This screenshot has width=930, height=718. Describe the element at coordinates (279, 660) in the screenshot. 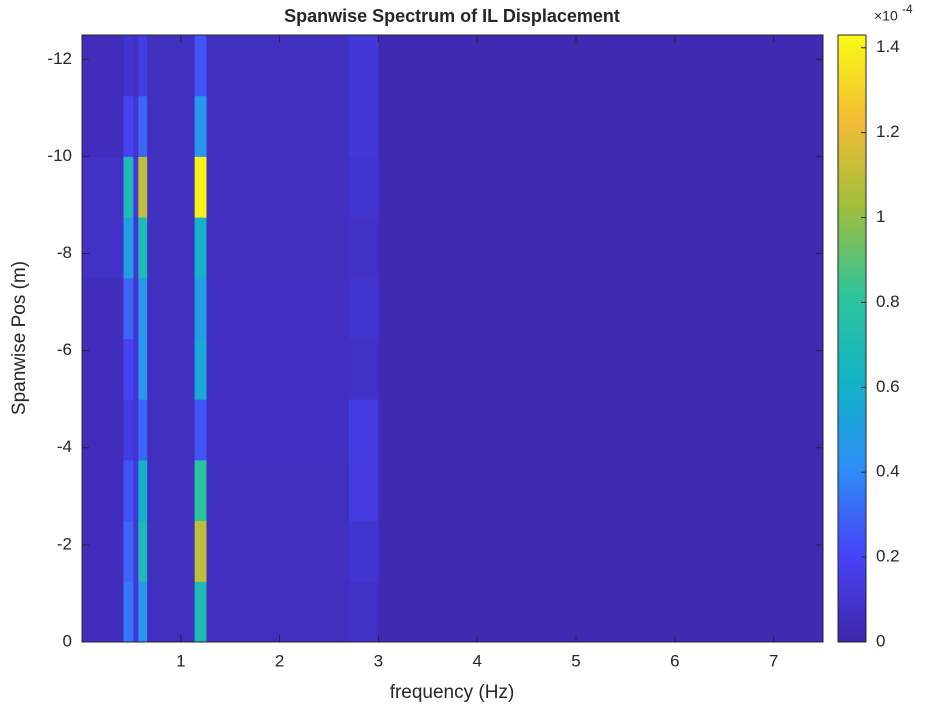

I see `x-tick-label: 2` at that location.